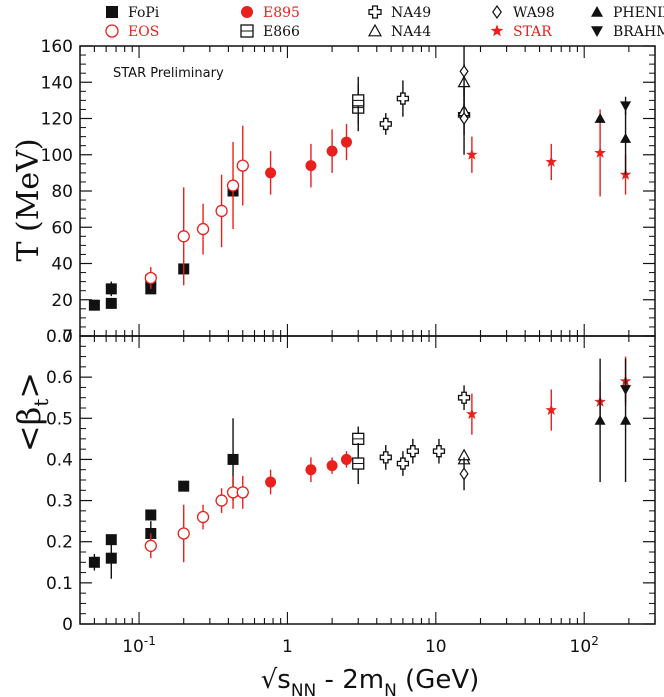  Describe the element at coordinates (497, 12) in the screenshot. I see `legend-marker-wa98` at that location.